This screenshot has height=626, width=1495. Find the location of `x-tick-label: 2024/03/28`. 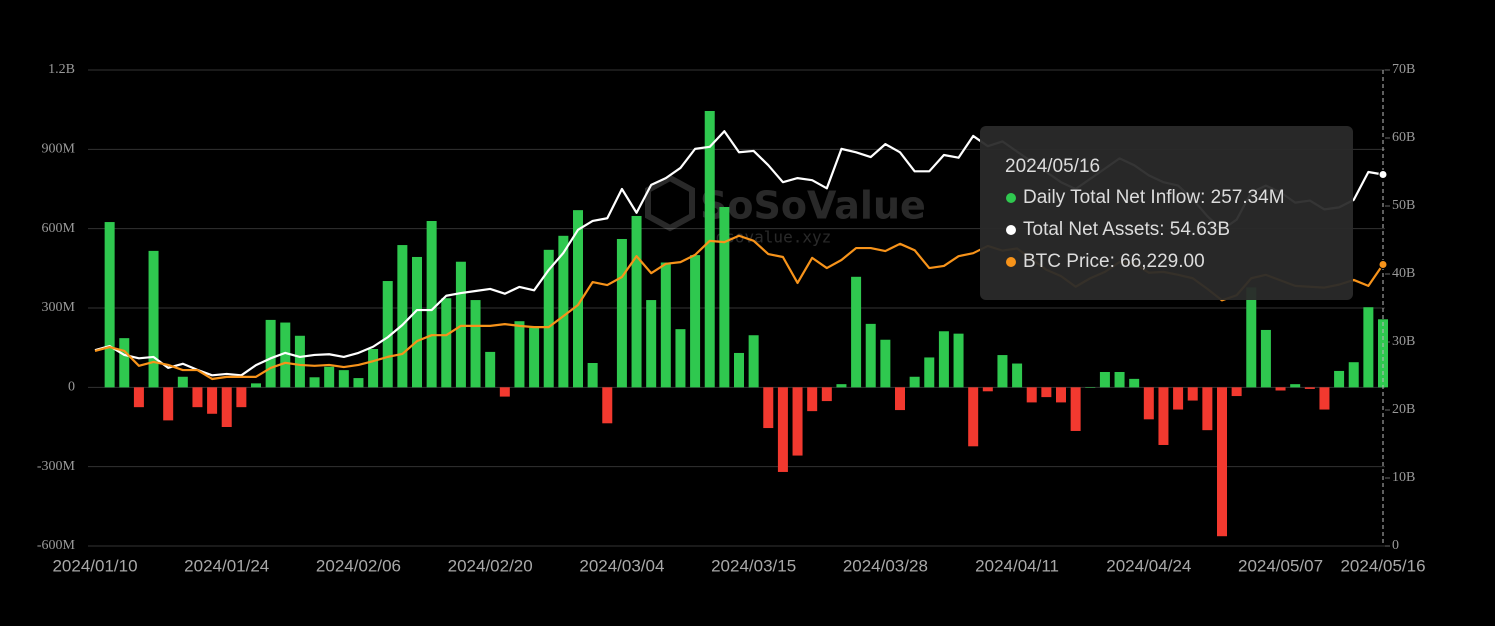

x-tick-label: 2024/03/28 is located at coordinates (885, 565).